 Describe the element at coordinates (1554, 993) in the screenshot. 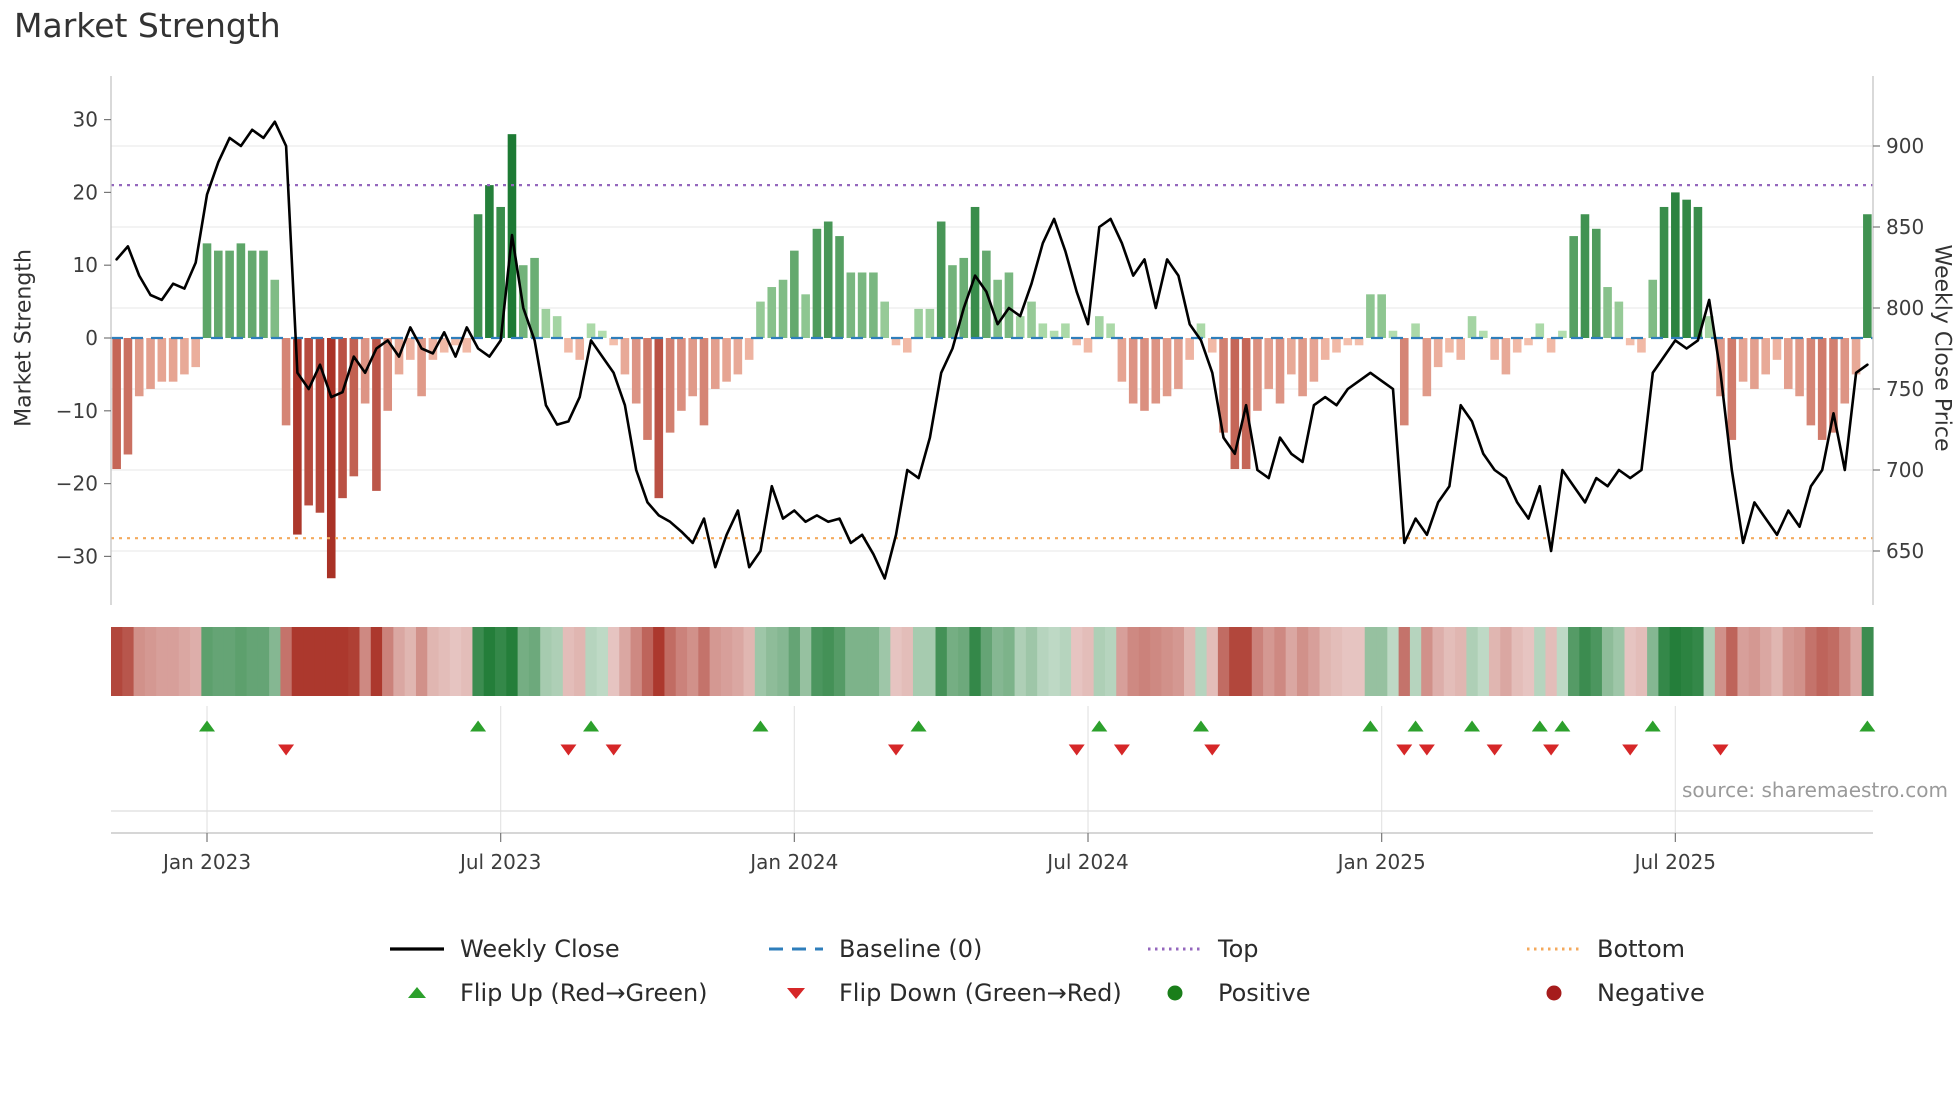

I see `negative-dot-icon` at that location.